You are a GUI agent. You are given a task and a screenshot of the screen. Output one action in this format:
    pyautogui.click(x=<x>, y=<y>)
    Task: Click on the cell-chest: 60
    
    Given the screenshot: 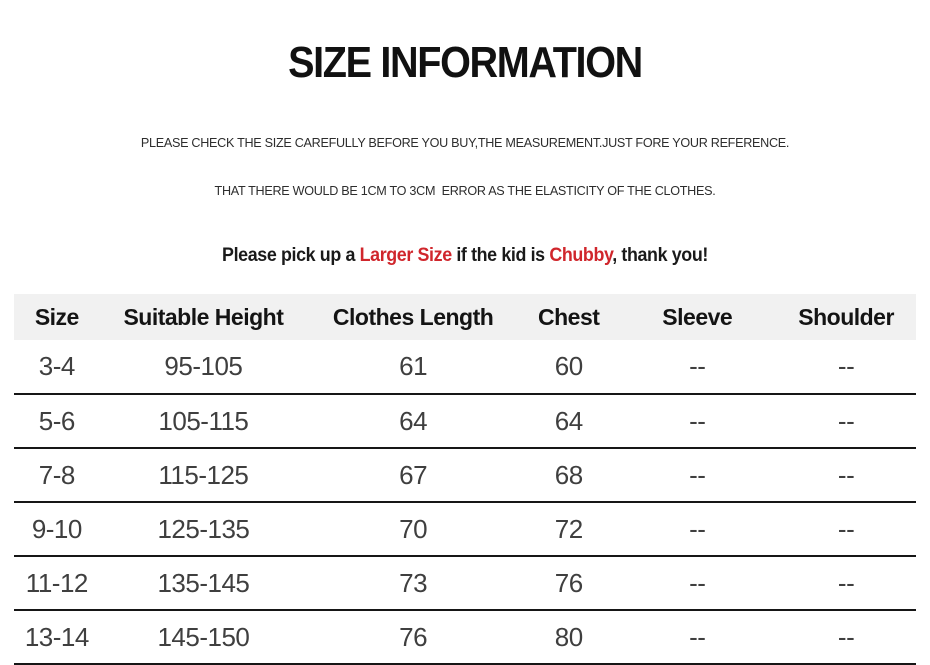 What is the action you would take?
    pyautogui.click(x=568, y=366)
    